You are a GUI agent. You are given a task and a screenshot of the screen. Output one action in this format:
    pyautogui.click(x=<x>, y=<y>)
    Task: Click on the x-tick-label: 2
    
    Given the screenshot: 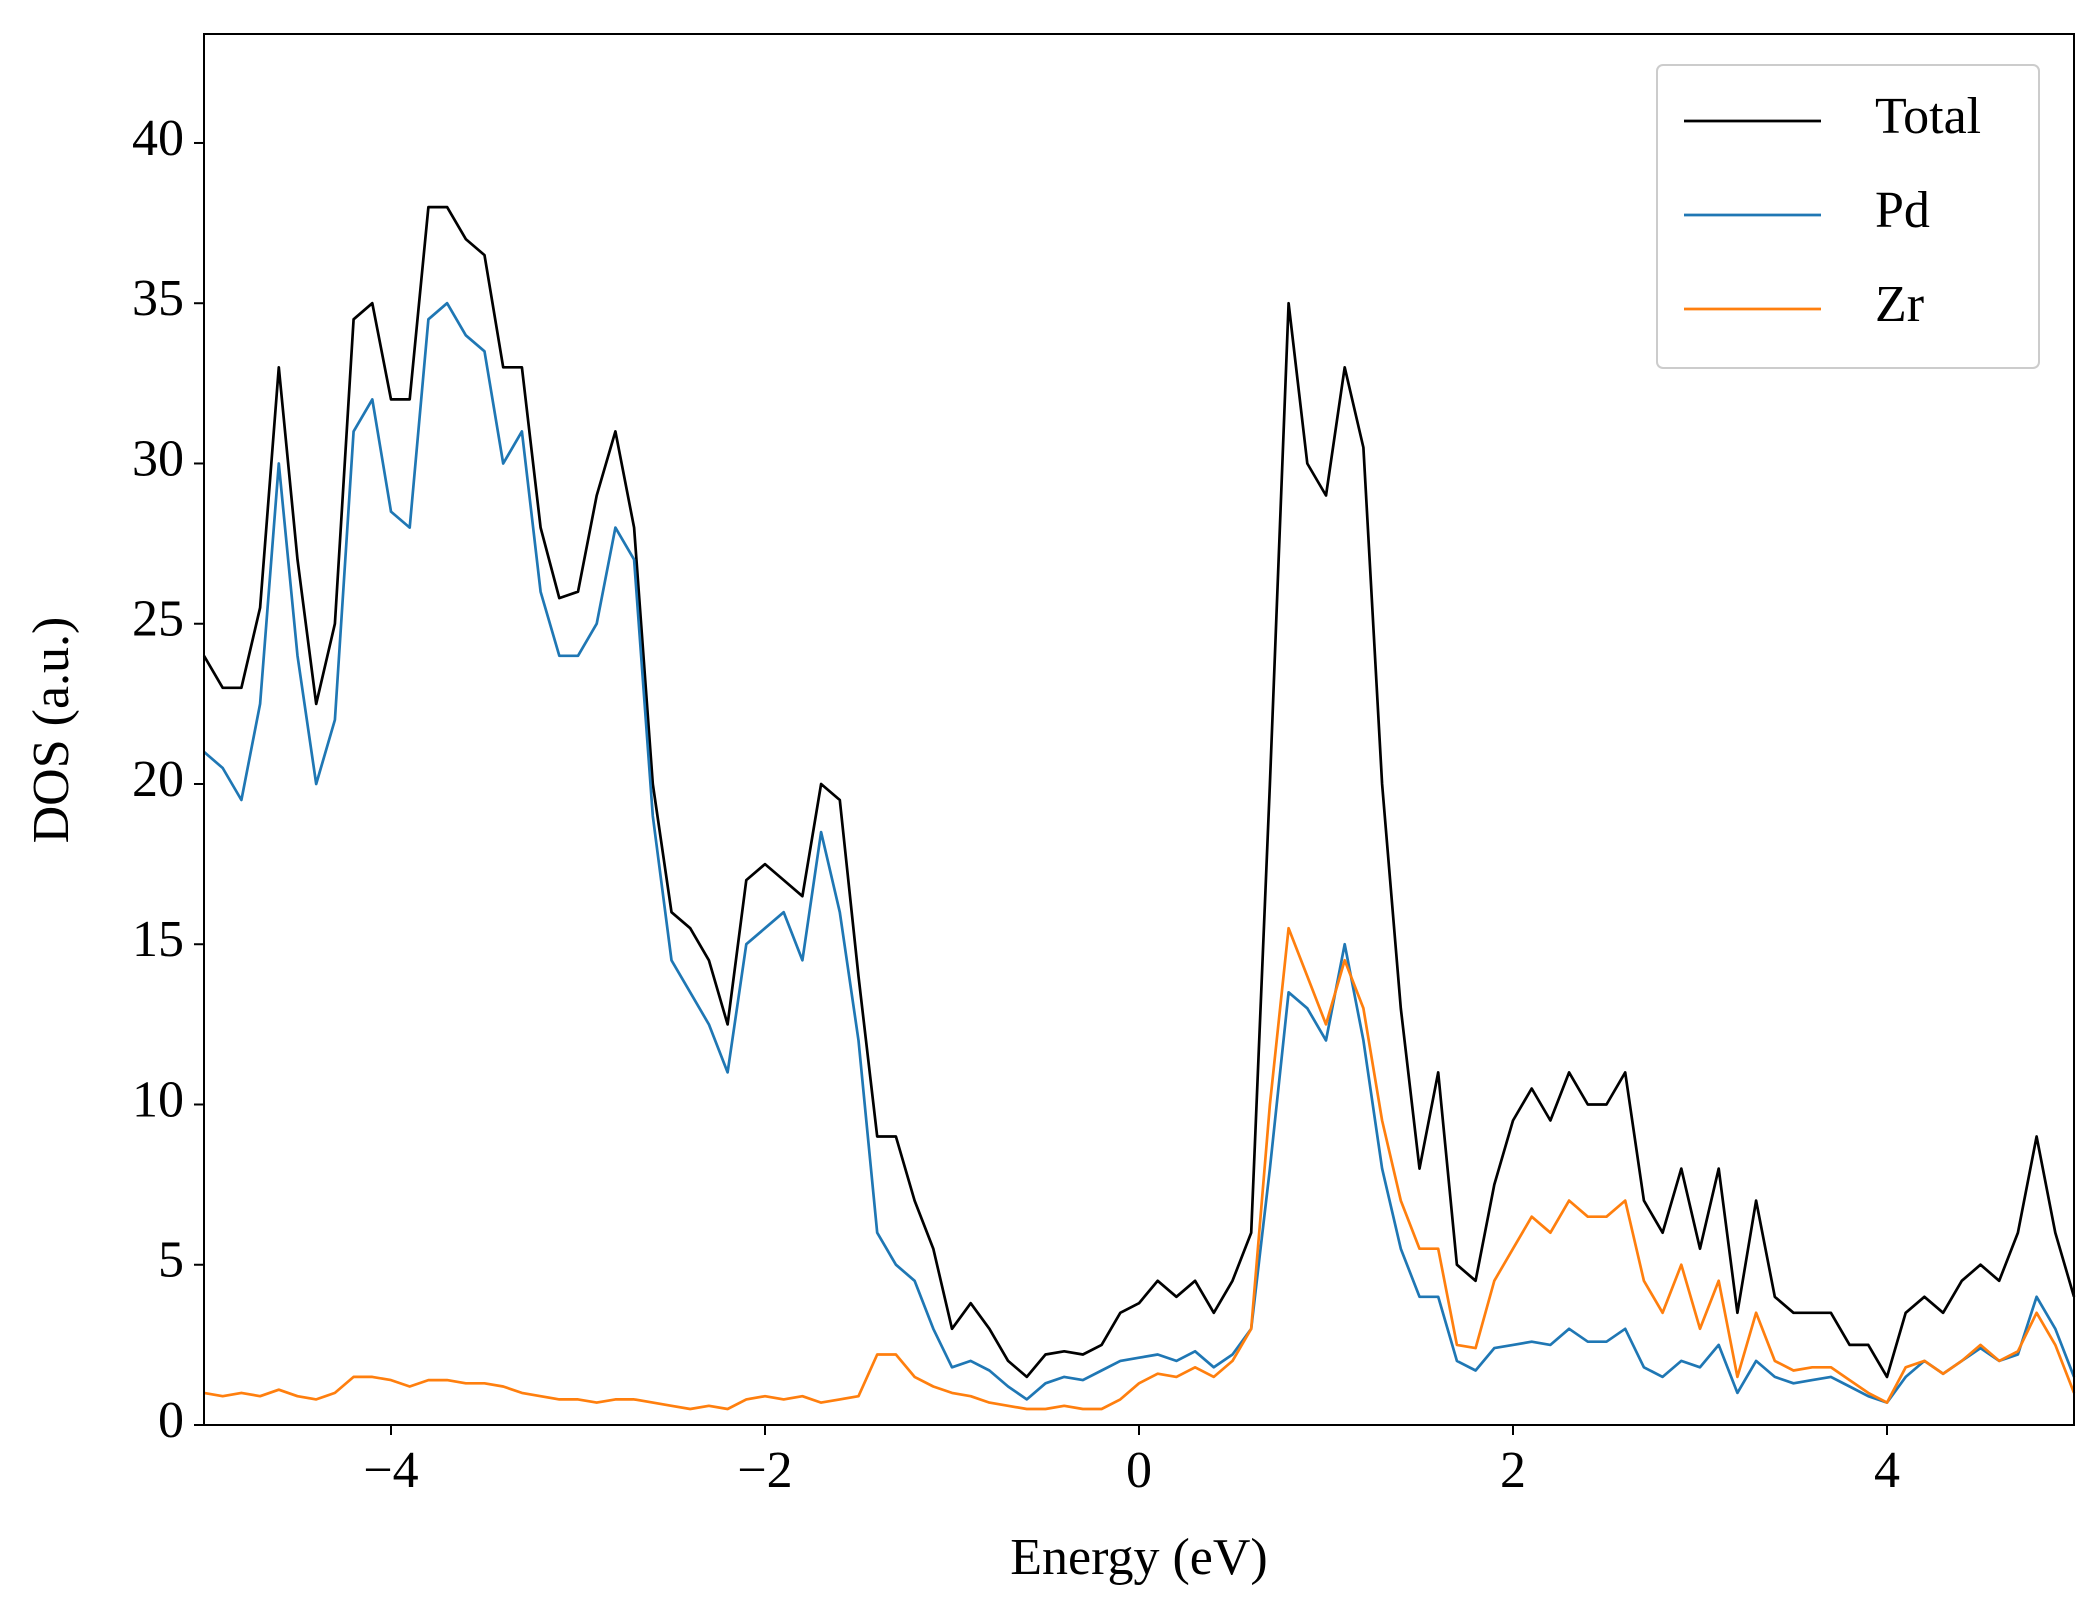 What is the action you would take?
    pyautogui.click(x=1513, y=1470)
    